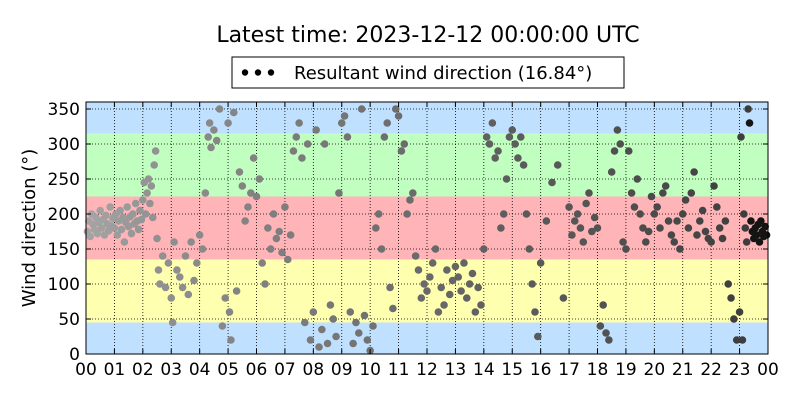 The width and height of the screenshot is (800, 400). Describe the element at coordinates (171, 370) in the screenshot. I see `x-tick-label: 03` at that location.